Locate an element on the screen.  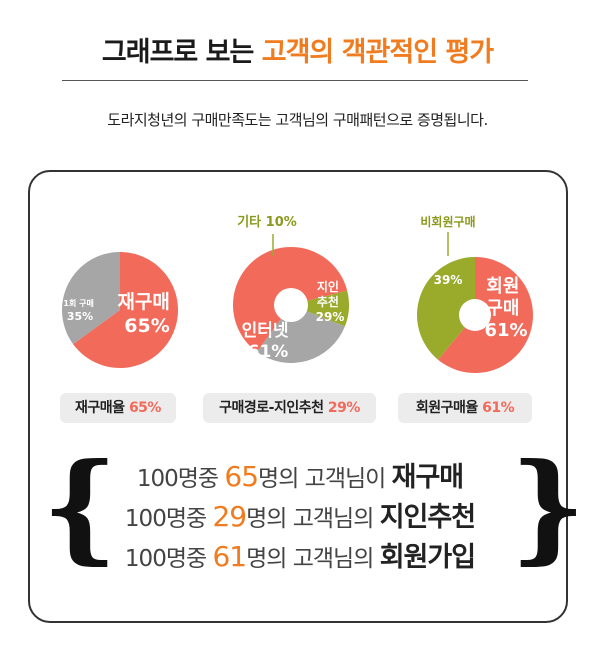
pie1-label-minor: 1회 구매 35% is located at coordinates (79, 310).